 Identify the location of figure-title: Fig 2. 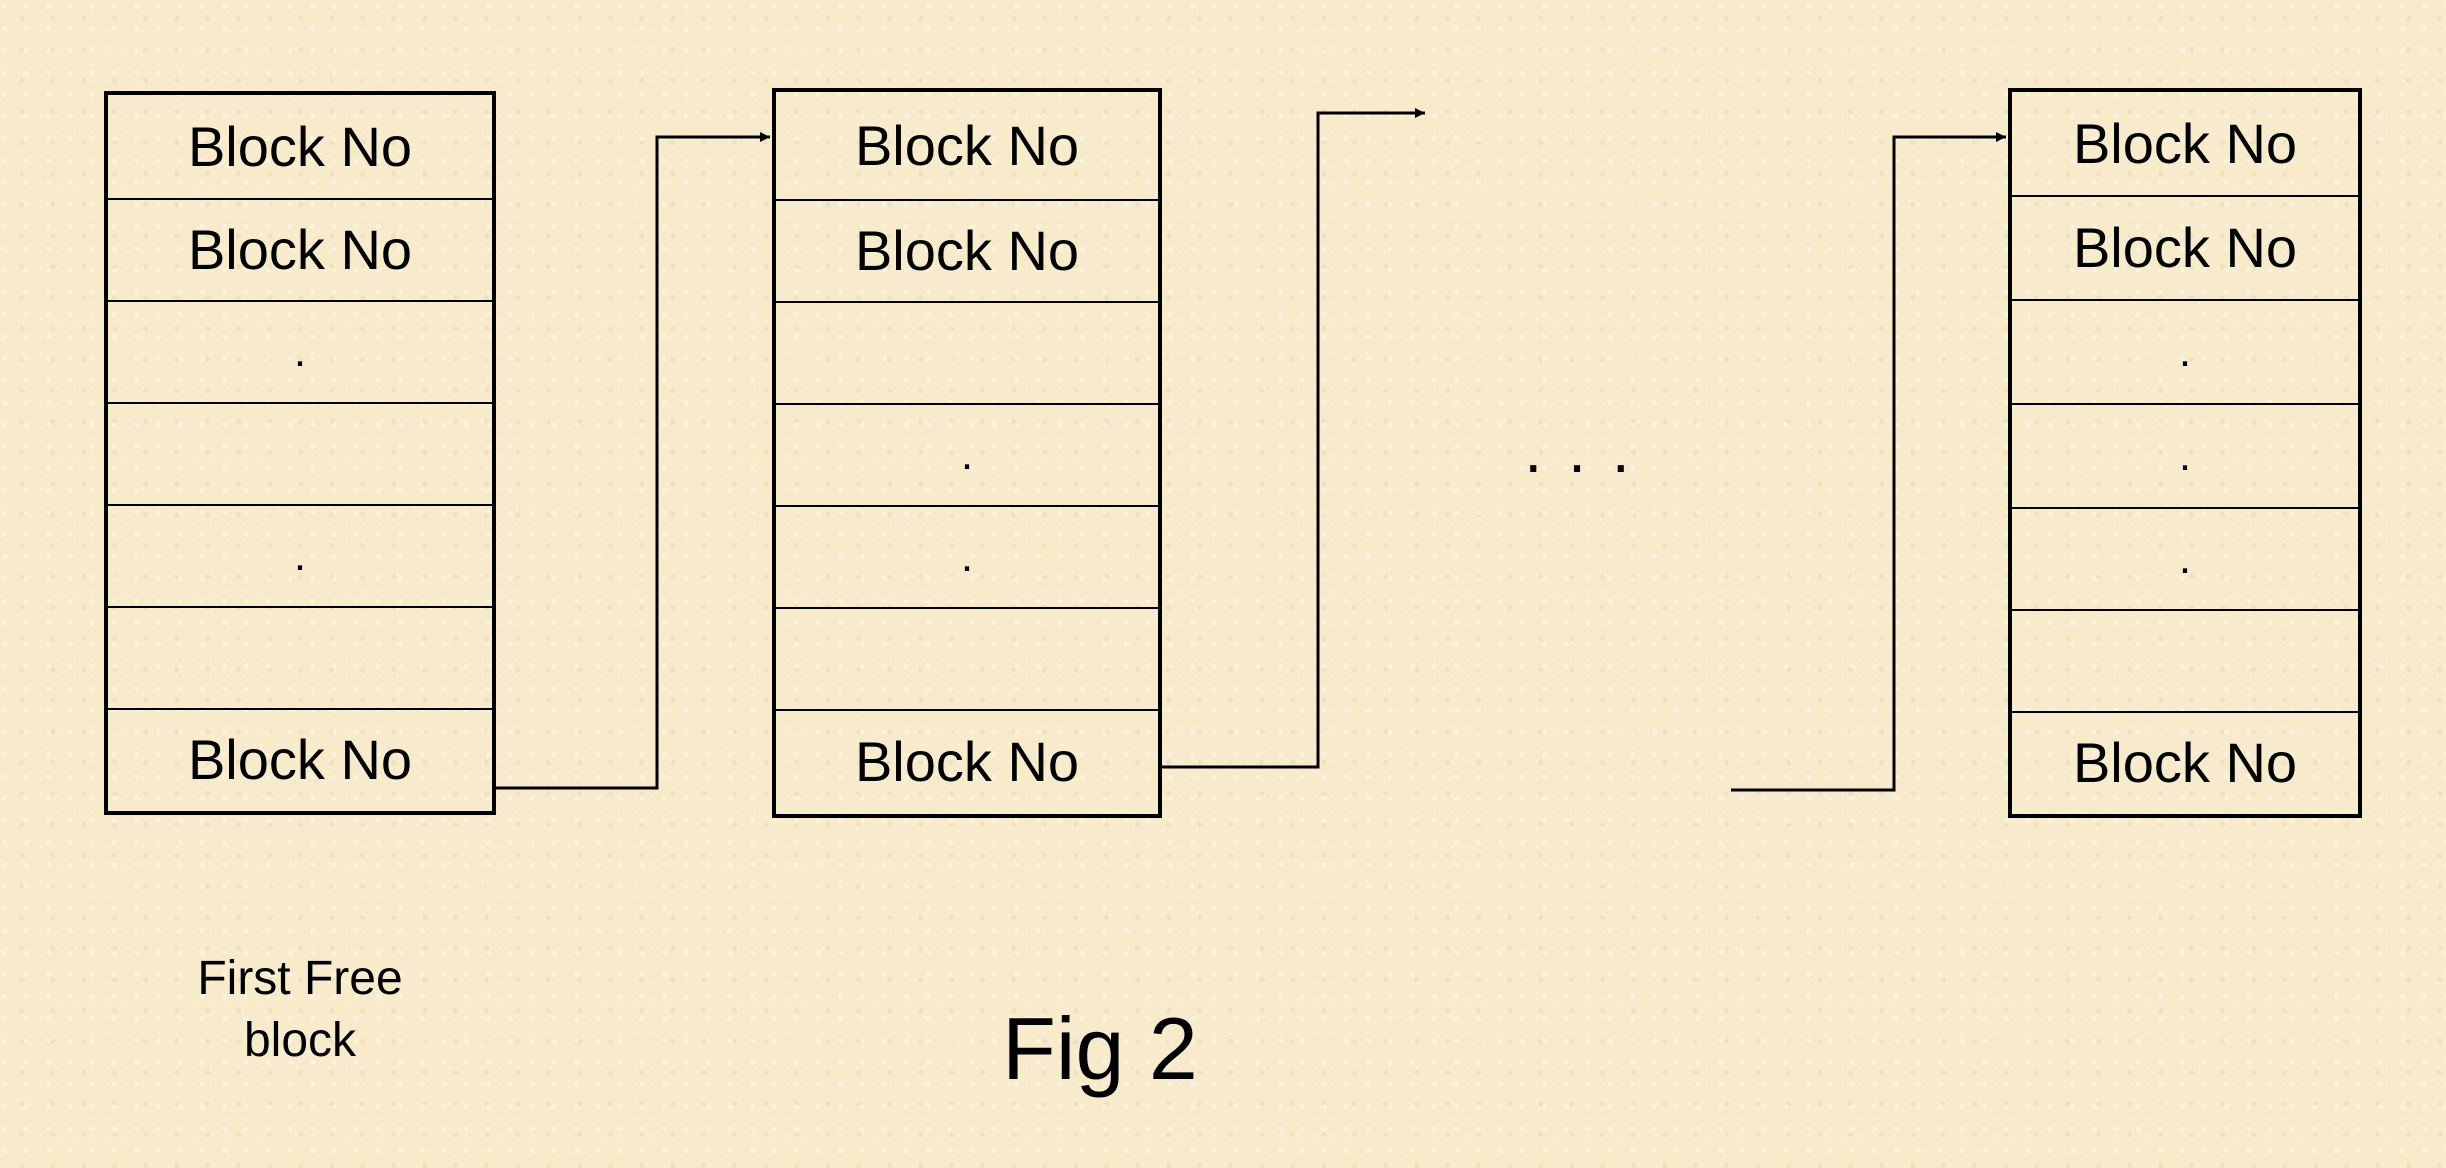
(1100, 1048).